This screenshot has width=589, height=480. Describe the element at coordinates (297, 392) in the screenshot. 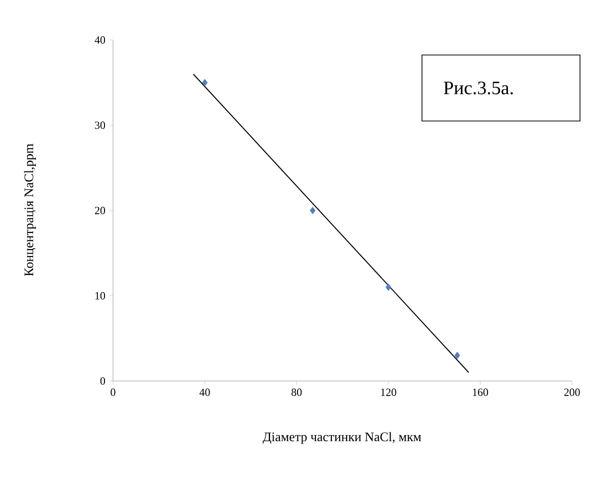

I see `x-tick-label: 80` at that location.